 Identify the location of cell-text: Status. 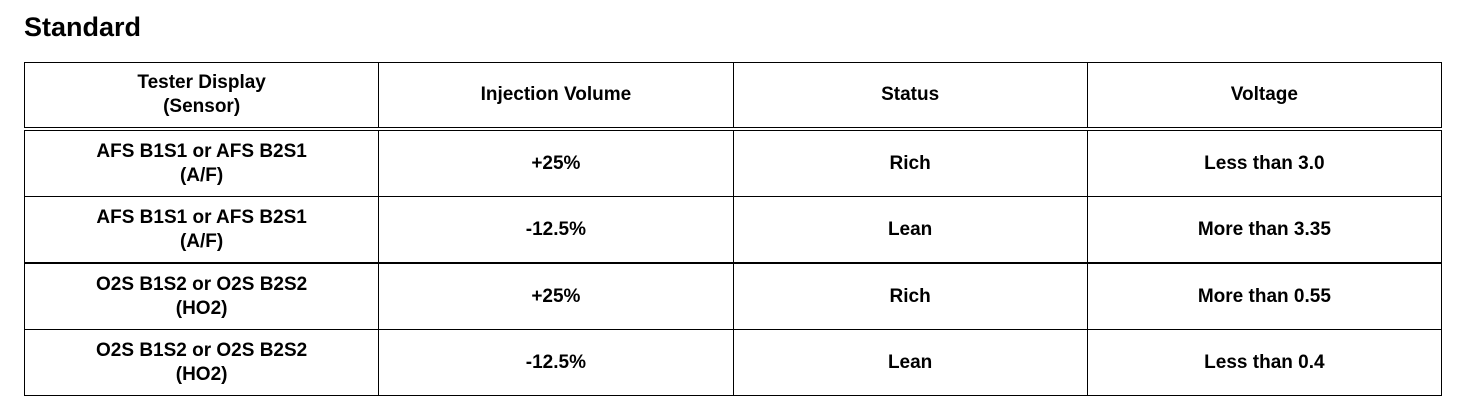
(910, 94).